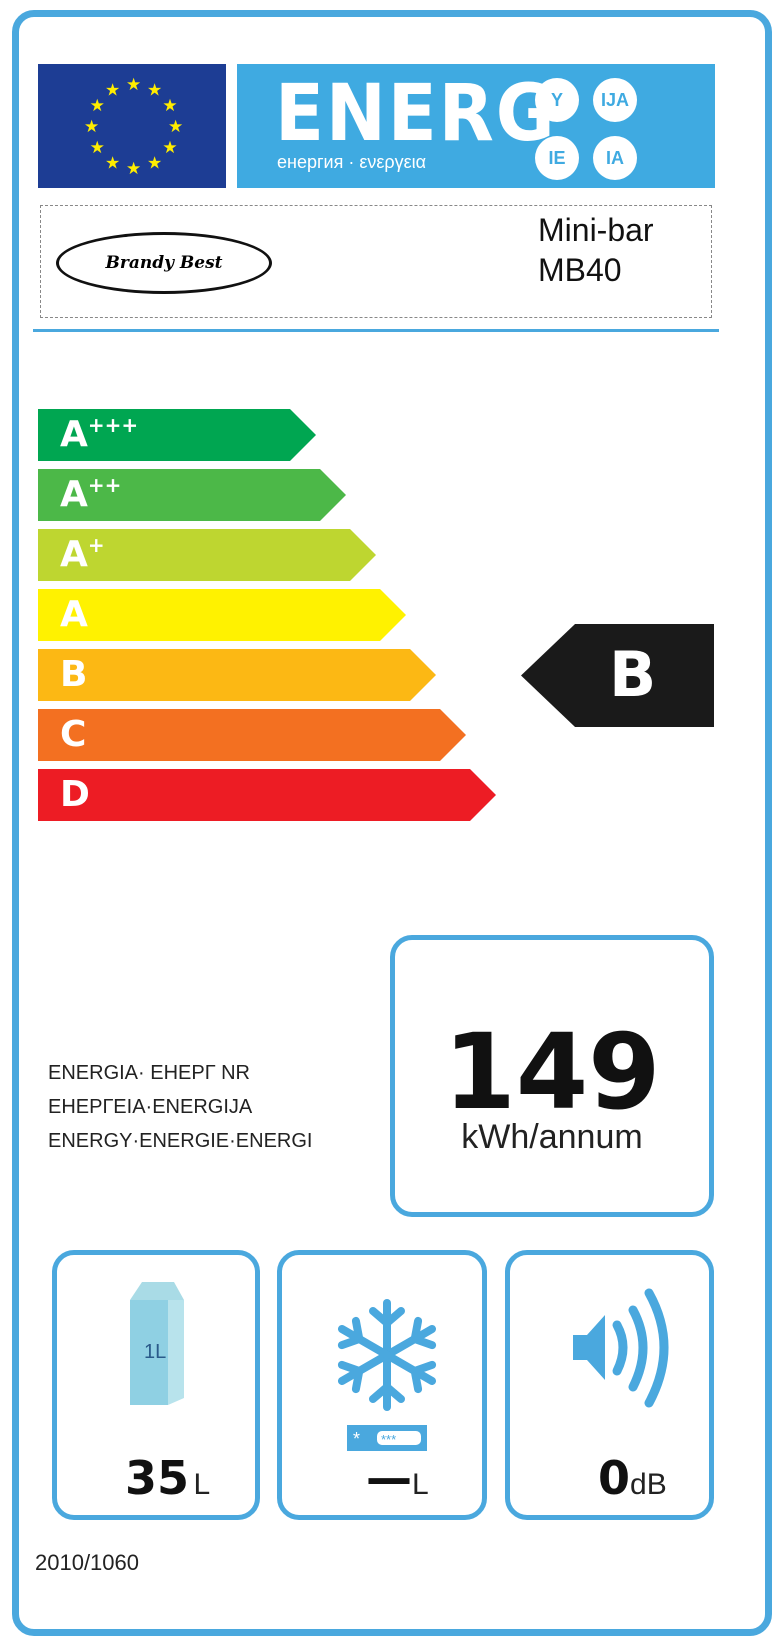 This screenshot has height=1643, width=784. I want to click on freezer-stars-icon: * ***, so click(387, 1438).